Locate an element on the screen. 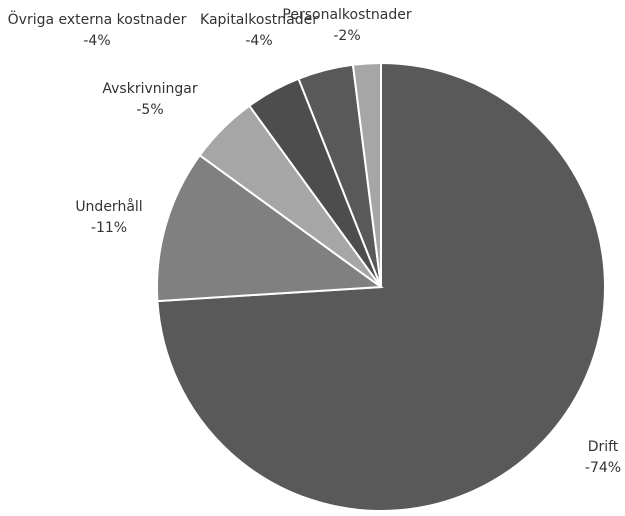  slice-value-label-3: -5% is located at coordinates (149, 110).